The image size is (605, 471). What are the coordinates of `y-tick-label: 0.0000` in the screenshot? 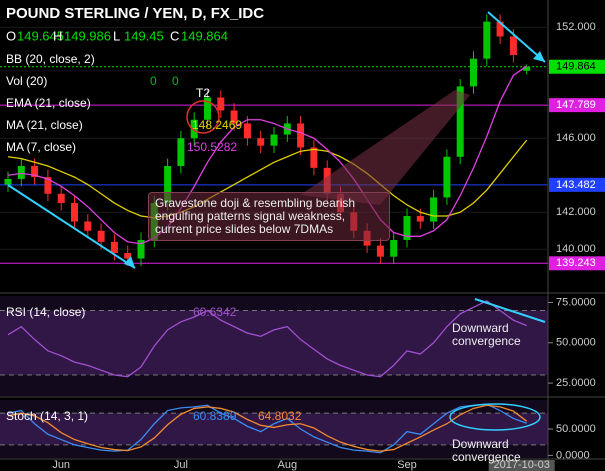 It's located at (573, 455).